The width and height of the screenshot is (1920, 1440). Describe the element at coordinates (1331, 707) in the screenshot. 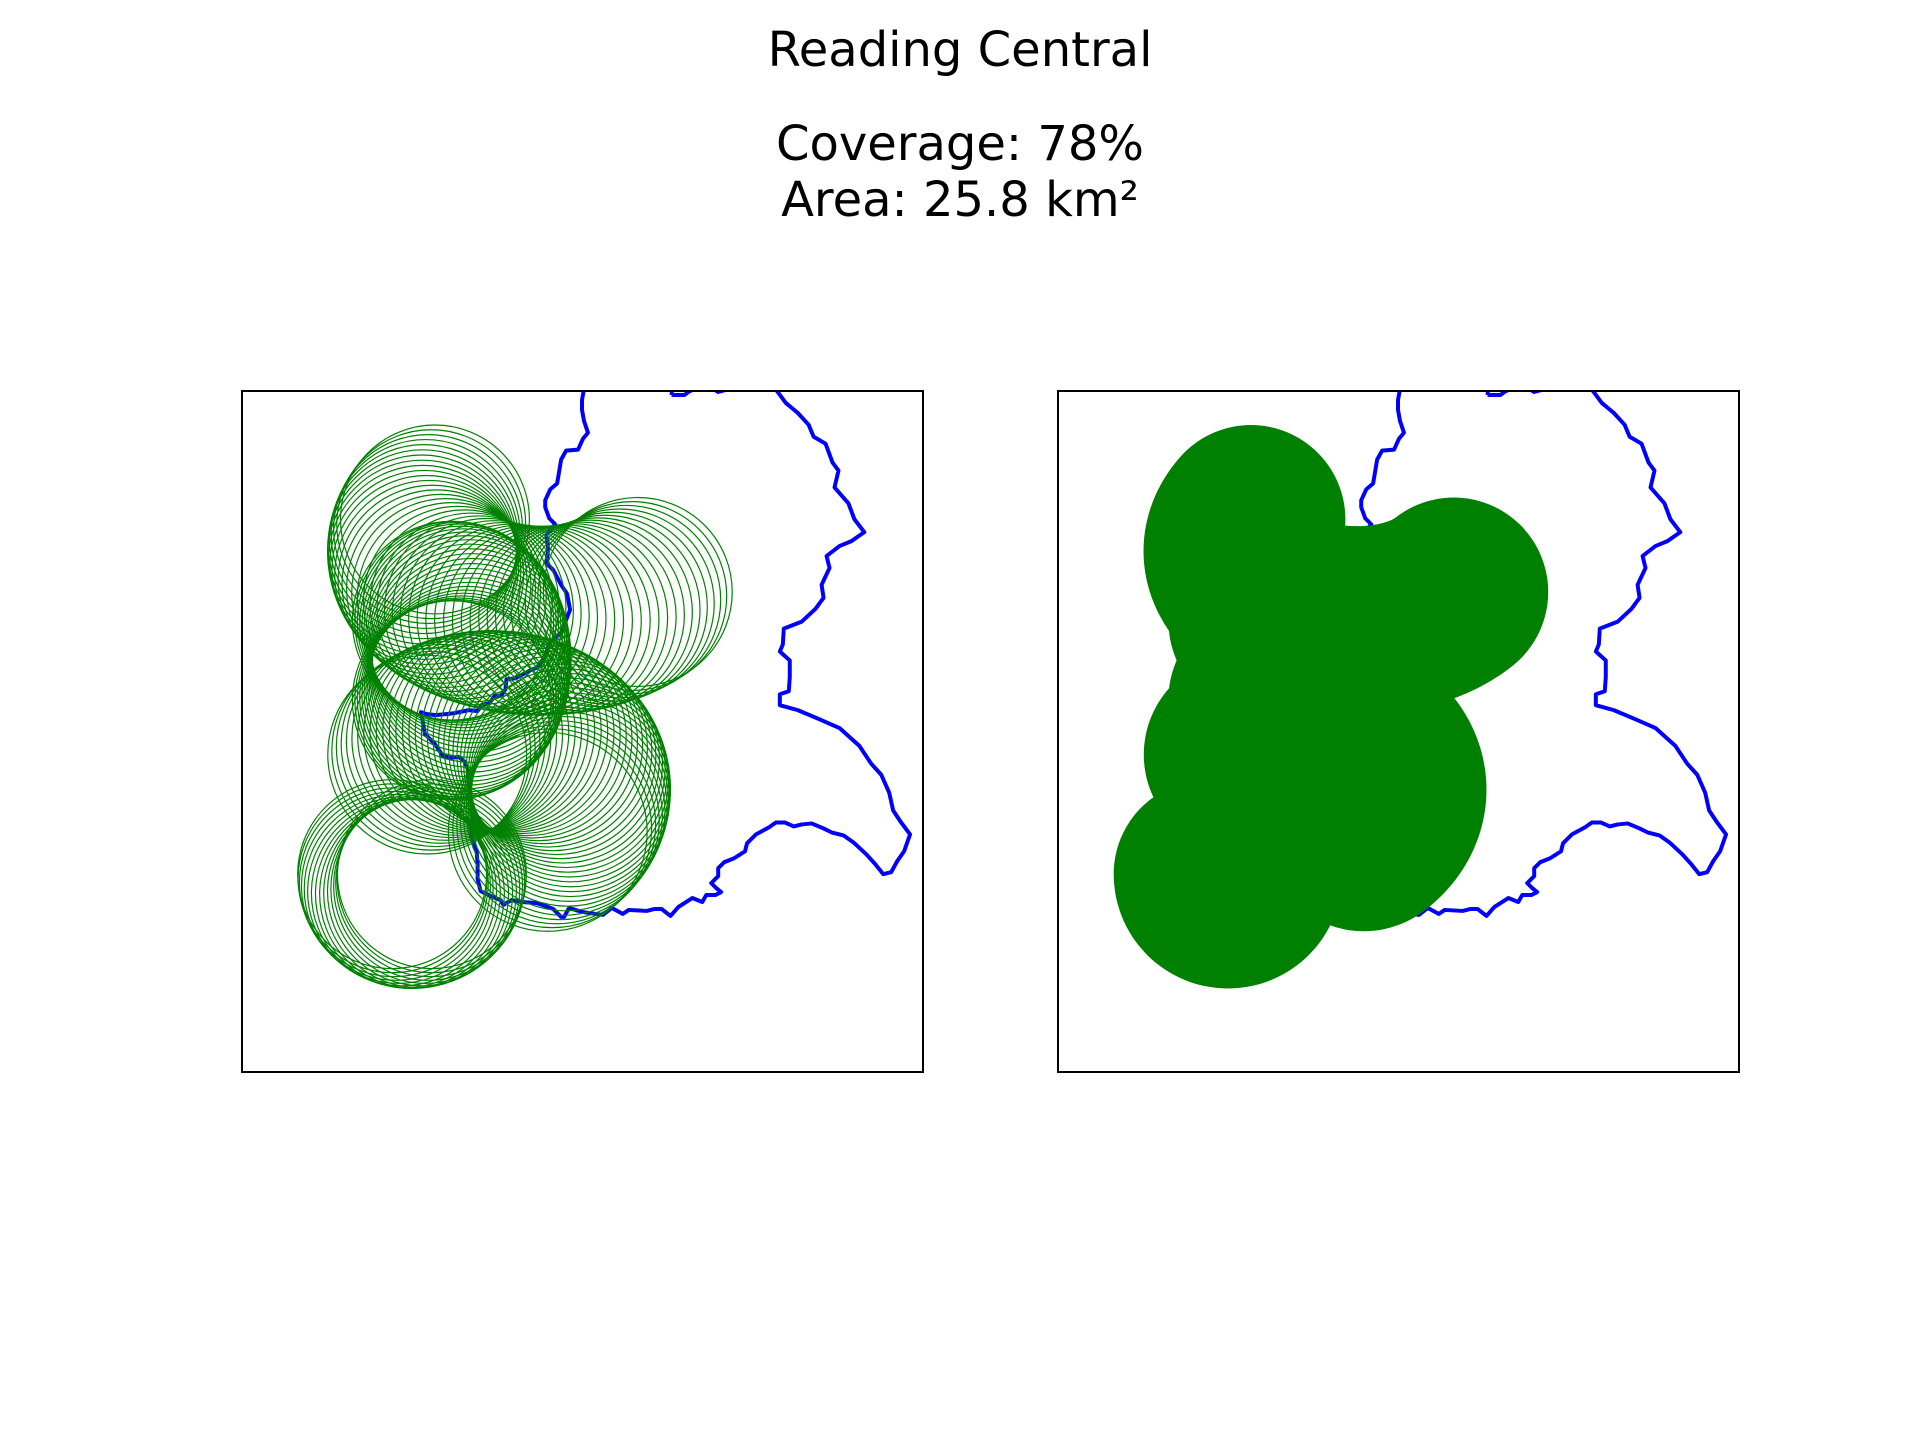

I see `coverage-fill` at that location.